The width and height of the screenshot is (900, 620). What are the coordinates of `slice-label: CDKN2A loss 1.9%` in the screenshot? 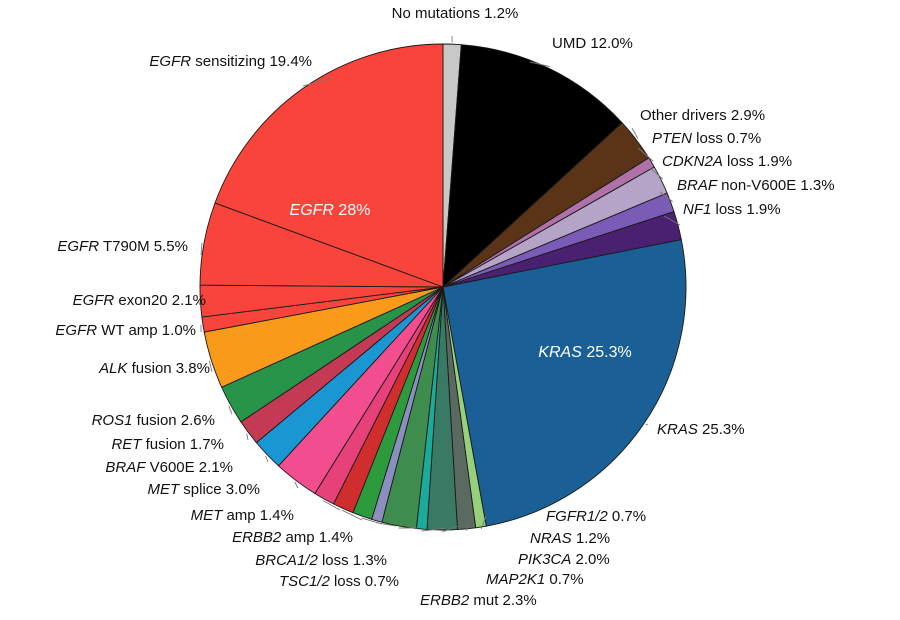 It's located at (727, 161).